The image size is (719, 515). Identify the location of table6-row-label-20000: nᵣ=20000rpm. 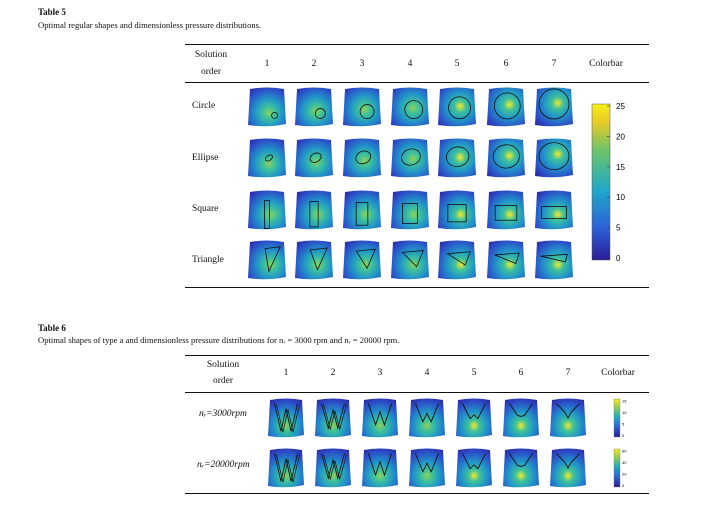
(223, 465).